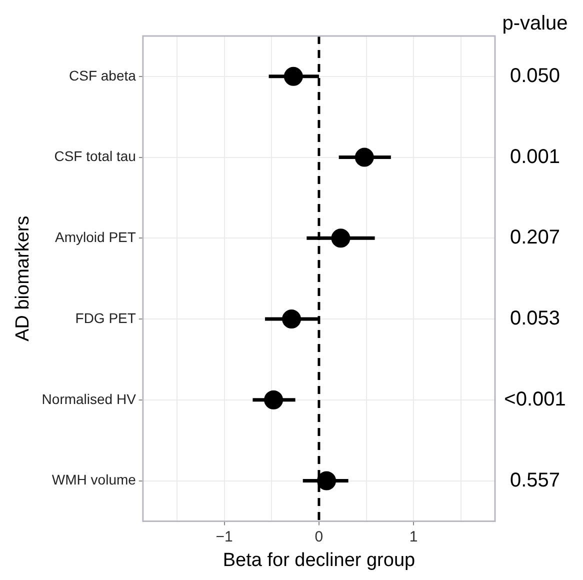 The height and width of the screenshot is (580, 583). What do you see at coordinates (535, 480) in the screenshot?
I see `text: 0.557` at bounding box center [535, 480].